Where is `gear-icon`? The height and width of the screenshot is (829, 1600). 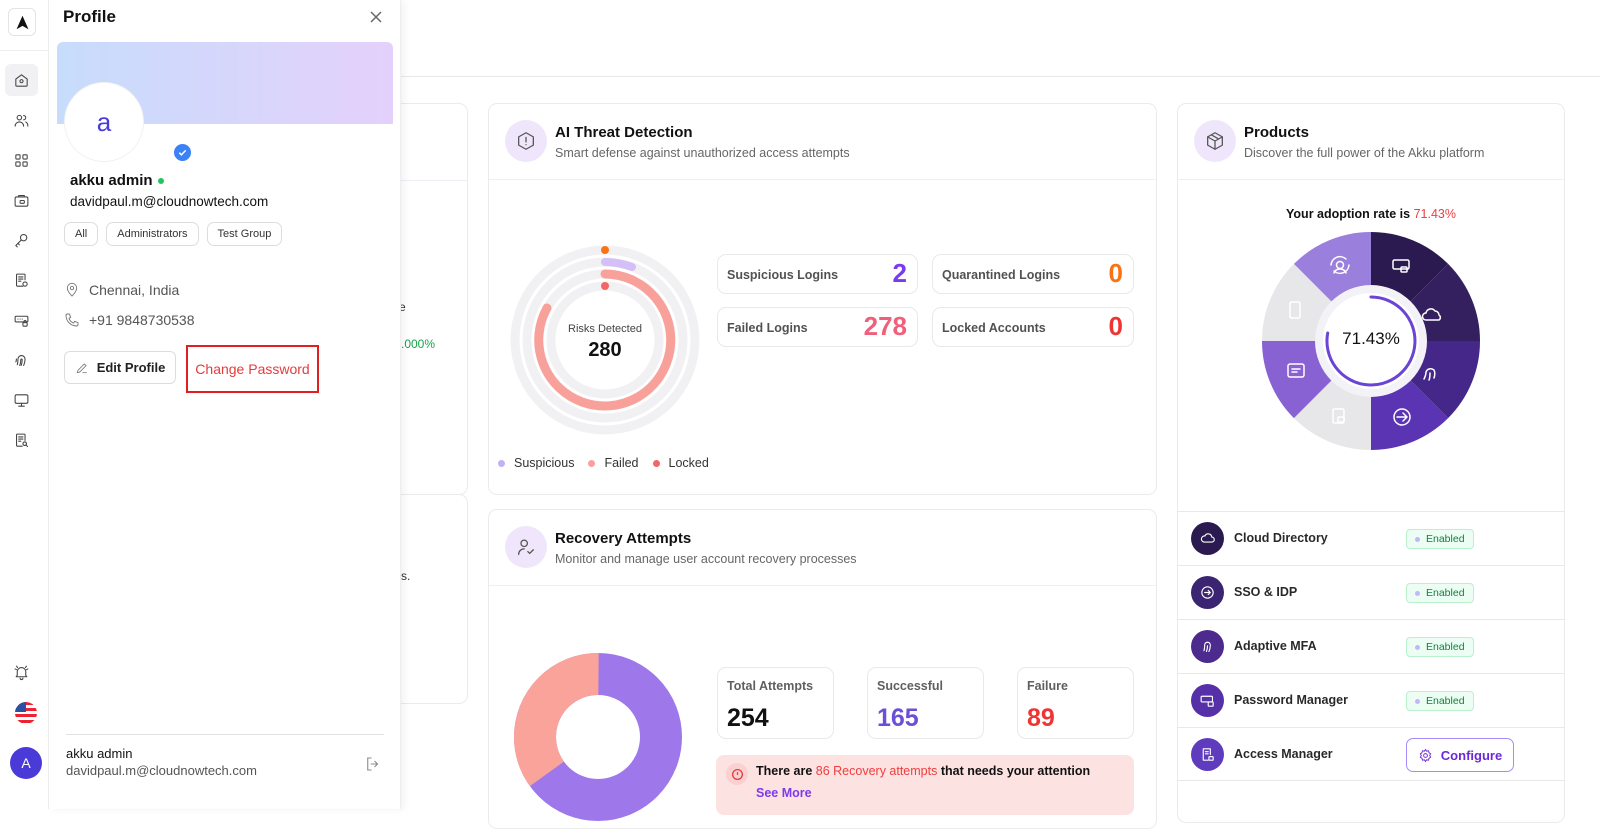 gear-icon is located at coordinates (1425, 755).